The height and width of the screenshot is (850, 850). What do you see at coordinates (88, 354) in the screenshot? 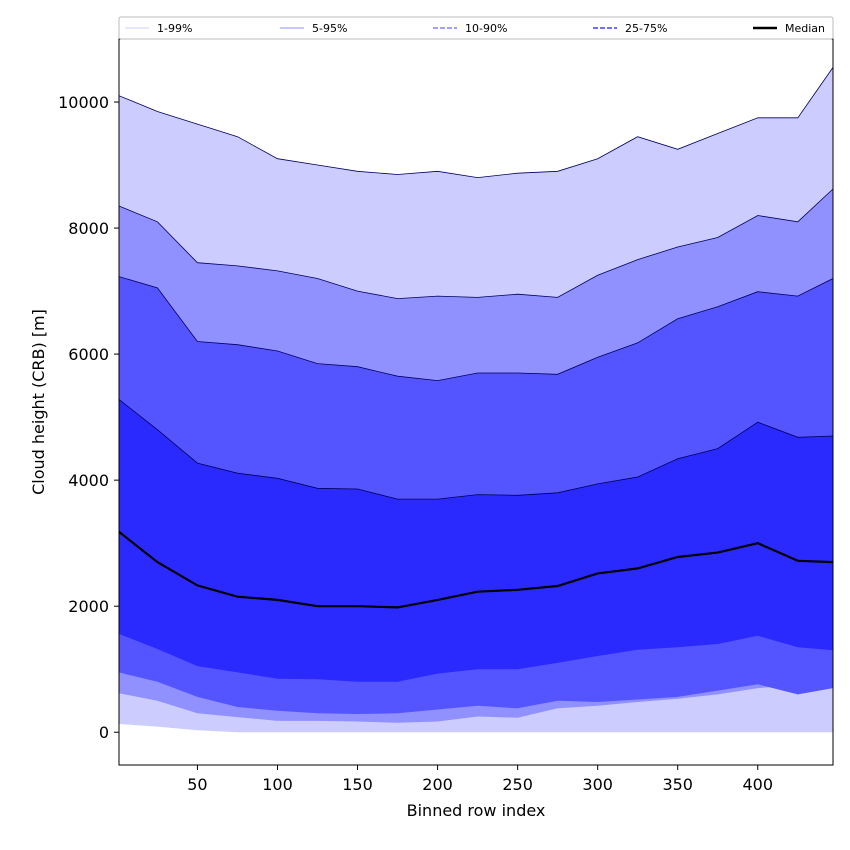
I see `y-tick-label: 6000` at bounding box center [88, 354].